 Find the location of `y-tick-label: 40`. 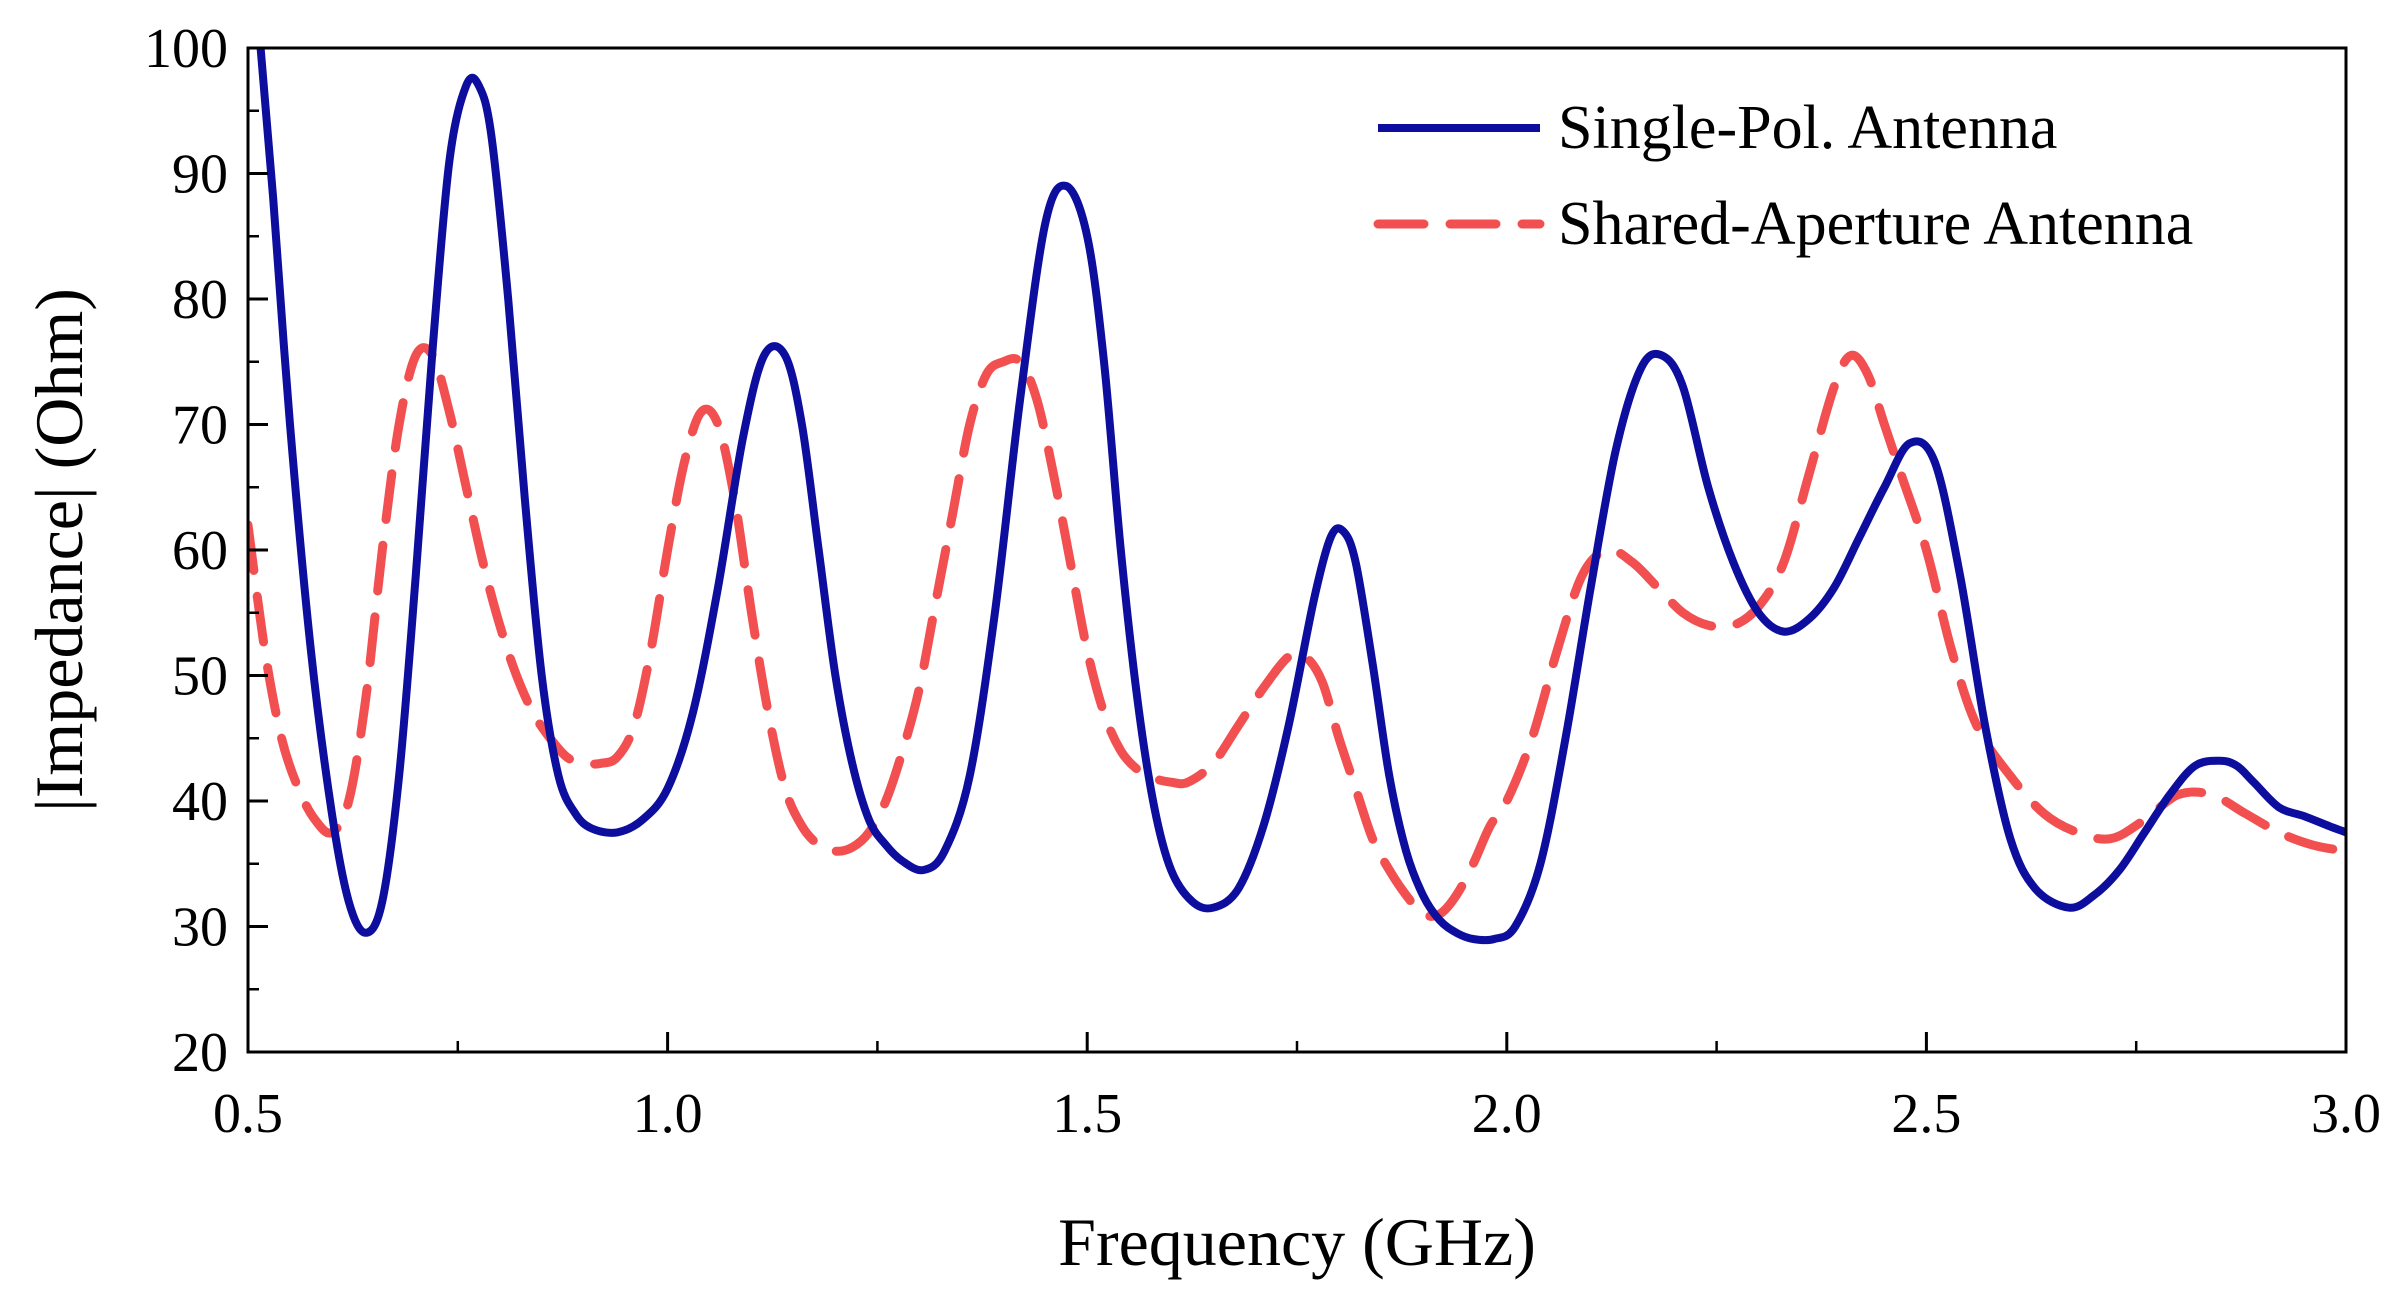

y-tick-label: 40 is located at coordinates (200, 802).